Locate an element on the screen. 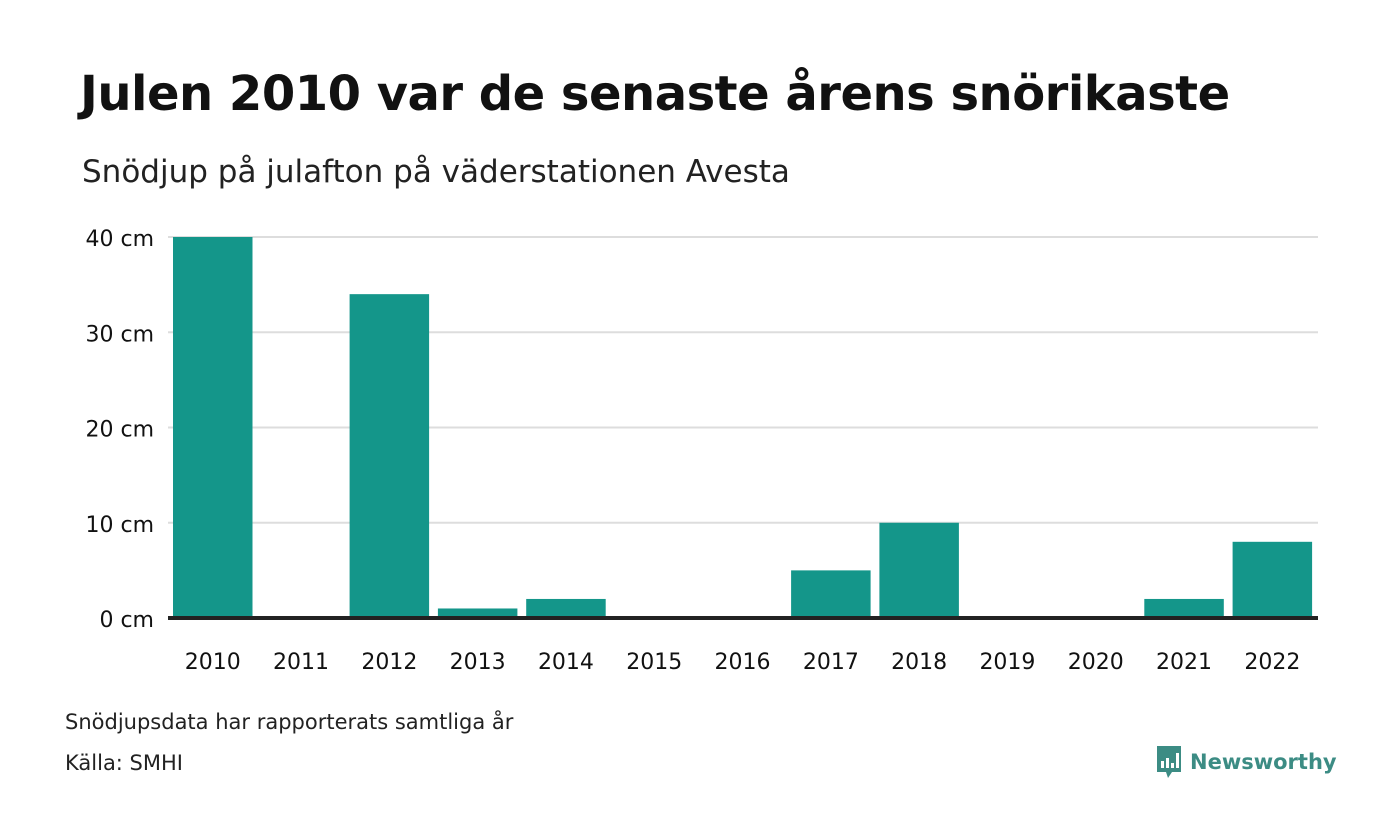  x-tick-label: 2019 is located at coordinates (1007, 662).